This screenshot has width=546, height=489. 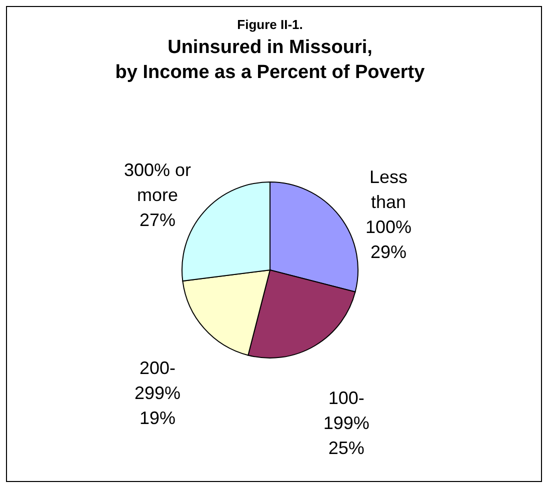 What do you see at coordinates (157, 418) in the screenshot?
I see `data-label: 19%` at bounding box center [157, 418].